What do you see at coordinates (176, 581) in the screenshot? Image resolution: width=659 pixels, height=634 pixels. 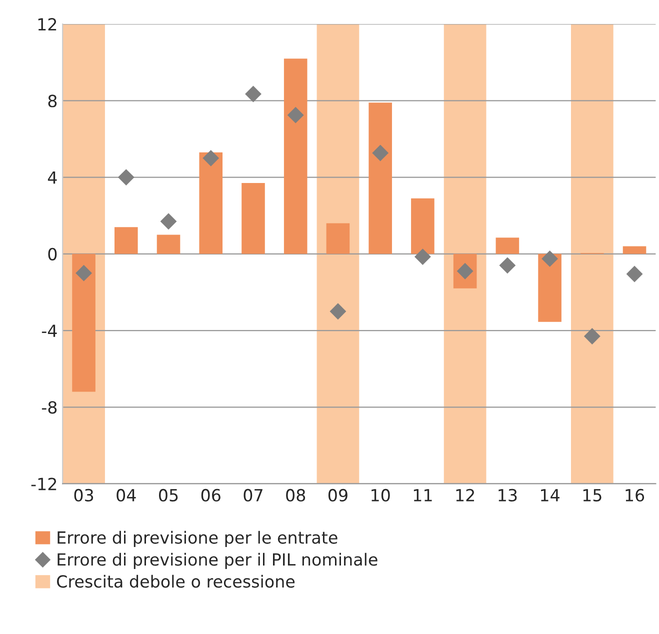 I see `legend-label: Crescita debole o recessione` at bounding box center [176, 581].